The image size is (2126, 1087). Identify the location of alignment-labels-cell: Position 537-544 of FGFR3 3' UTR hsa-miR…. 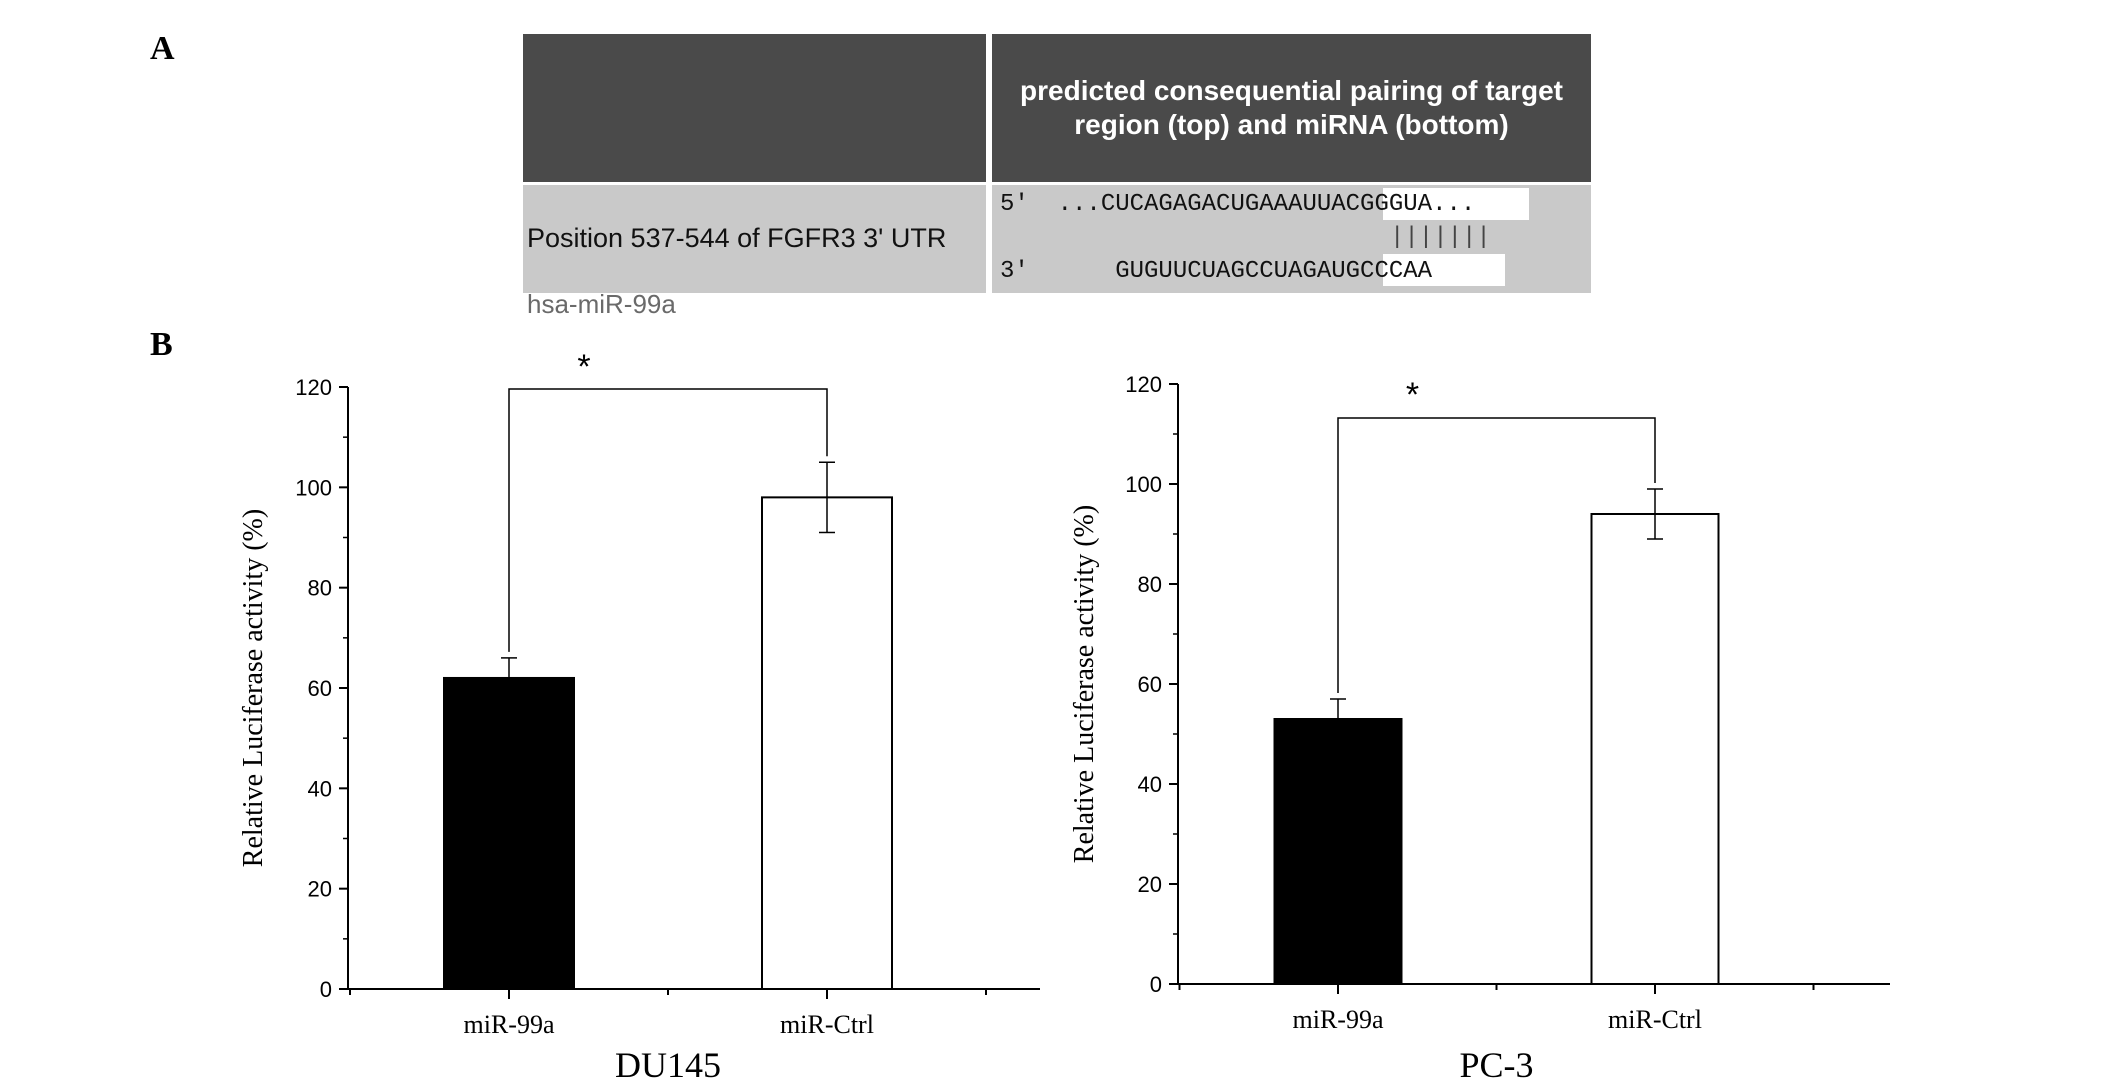
(754, 252).